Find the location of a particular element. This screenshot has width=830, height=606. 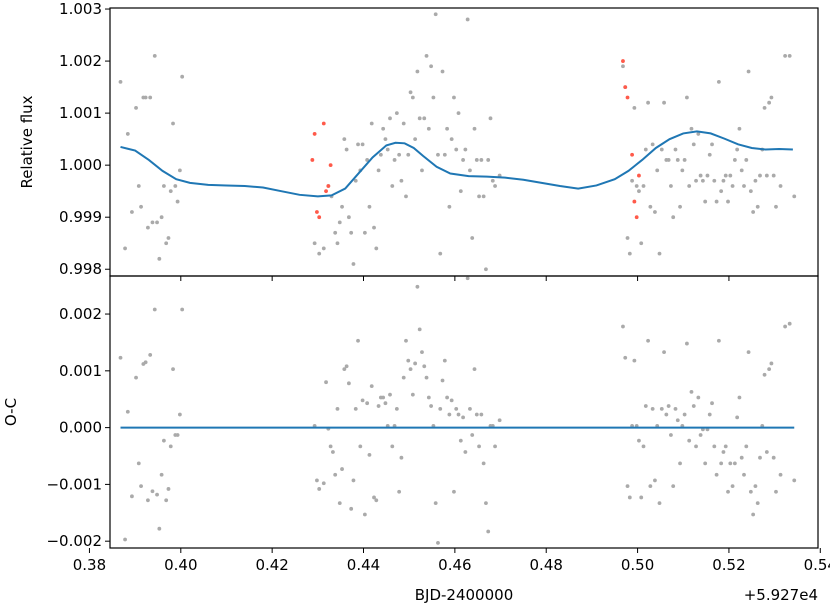

x-tick-label: 0.42 is located at coordinates (271, 565).